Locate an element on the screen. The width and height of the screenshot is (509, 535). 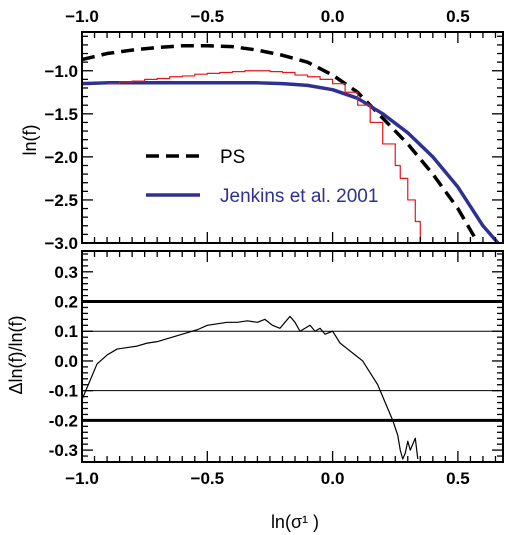
top-x-tick-label: −1.0 is located at coordinates (82, 16).